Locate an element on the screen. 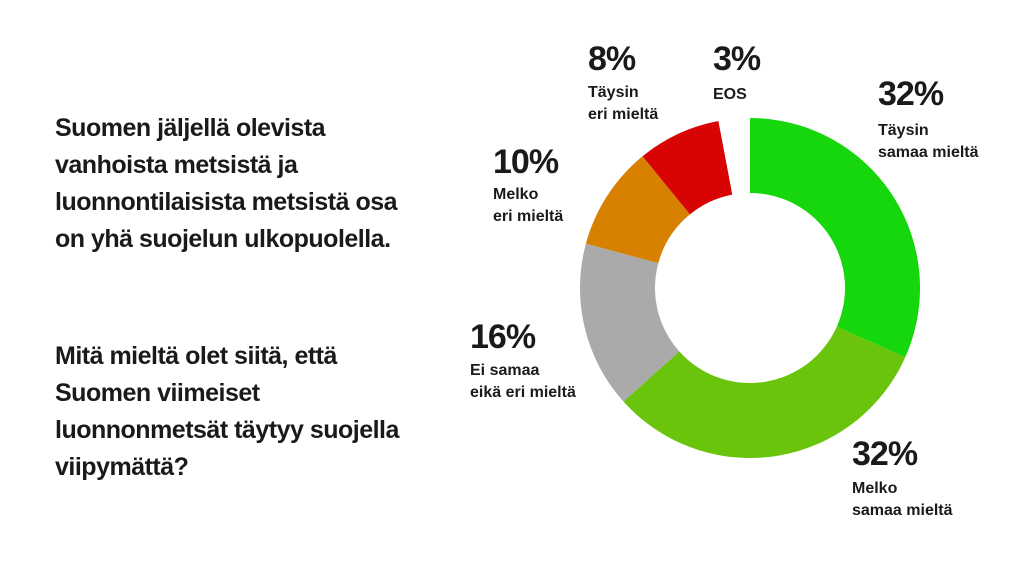 The image size is (1024, 576). category-label: Täysin samaa mieltä is located at coordinates (928, 141).